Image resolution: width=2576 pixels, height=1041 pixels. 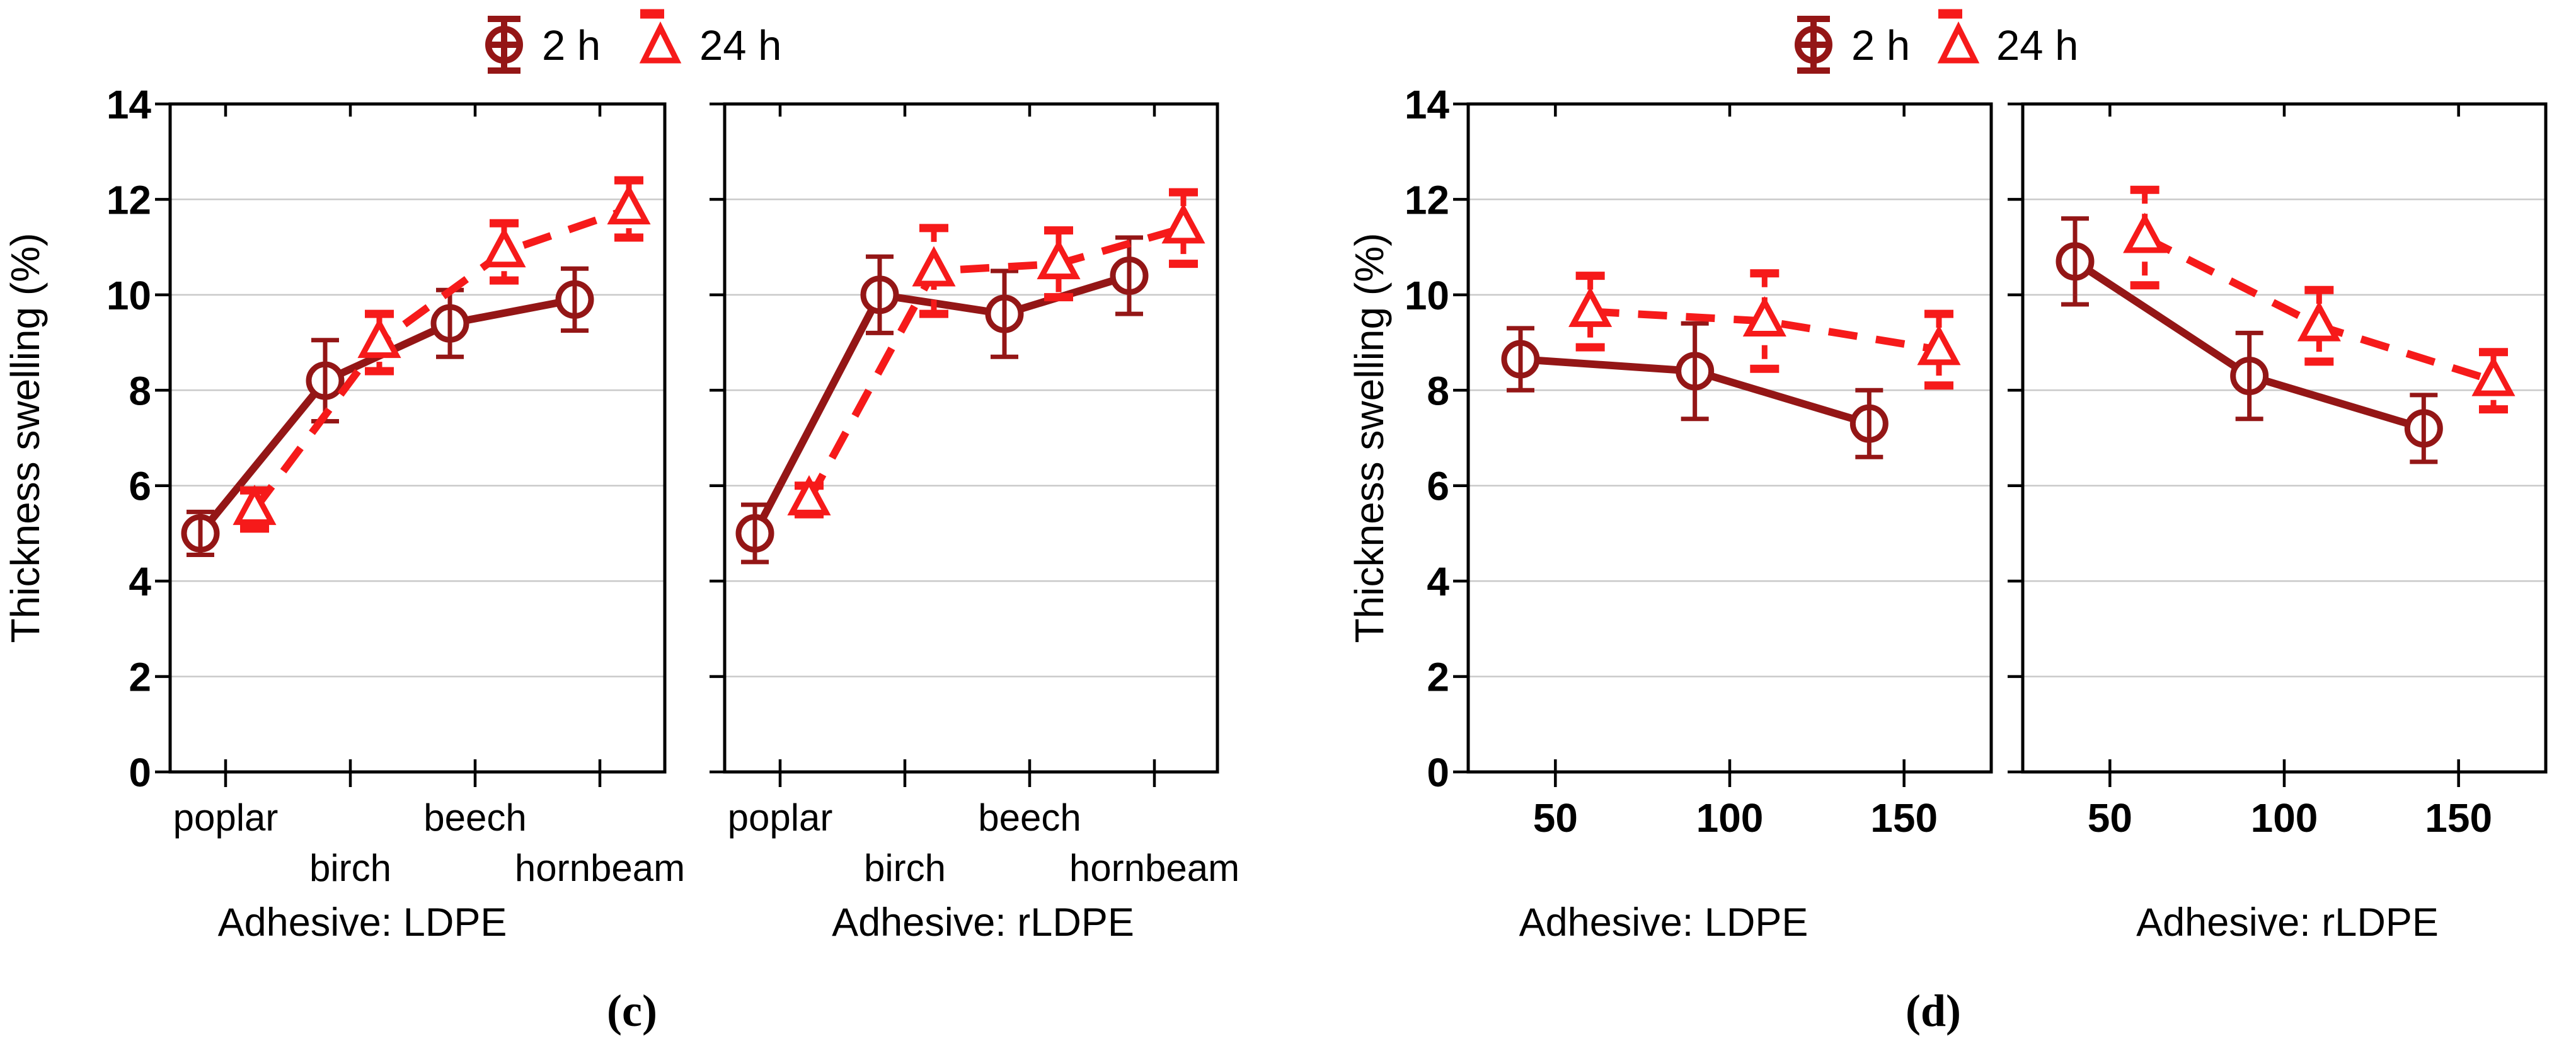 What do you see at coordinates (633, 41) in the screenshot?
I see `legend-left: 2 h 24 h` at bounding box center [633, 41].